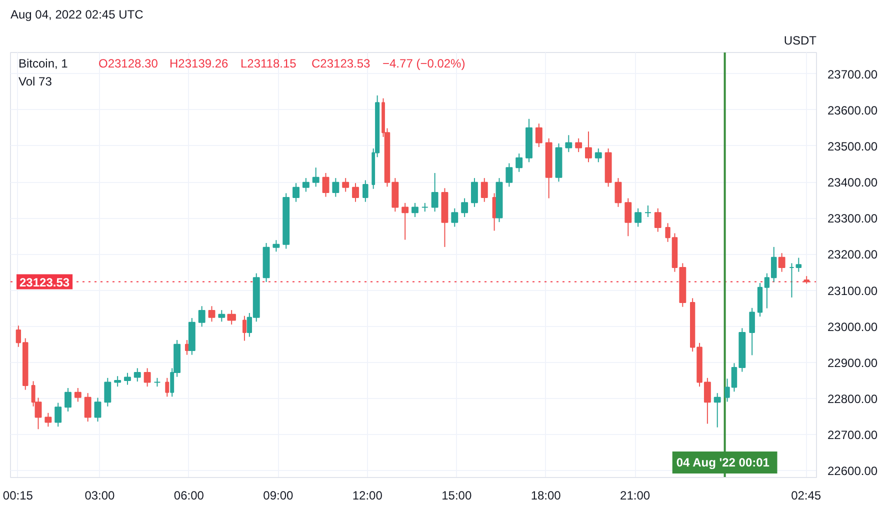  What do you see at coordinates (853, 471) in the screenshot?
I see `y-tick-label: 22600.00` at bounding box center [853, 471].